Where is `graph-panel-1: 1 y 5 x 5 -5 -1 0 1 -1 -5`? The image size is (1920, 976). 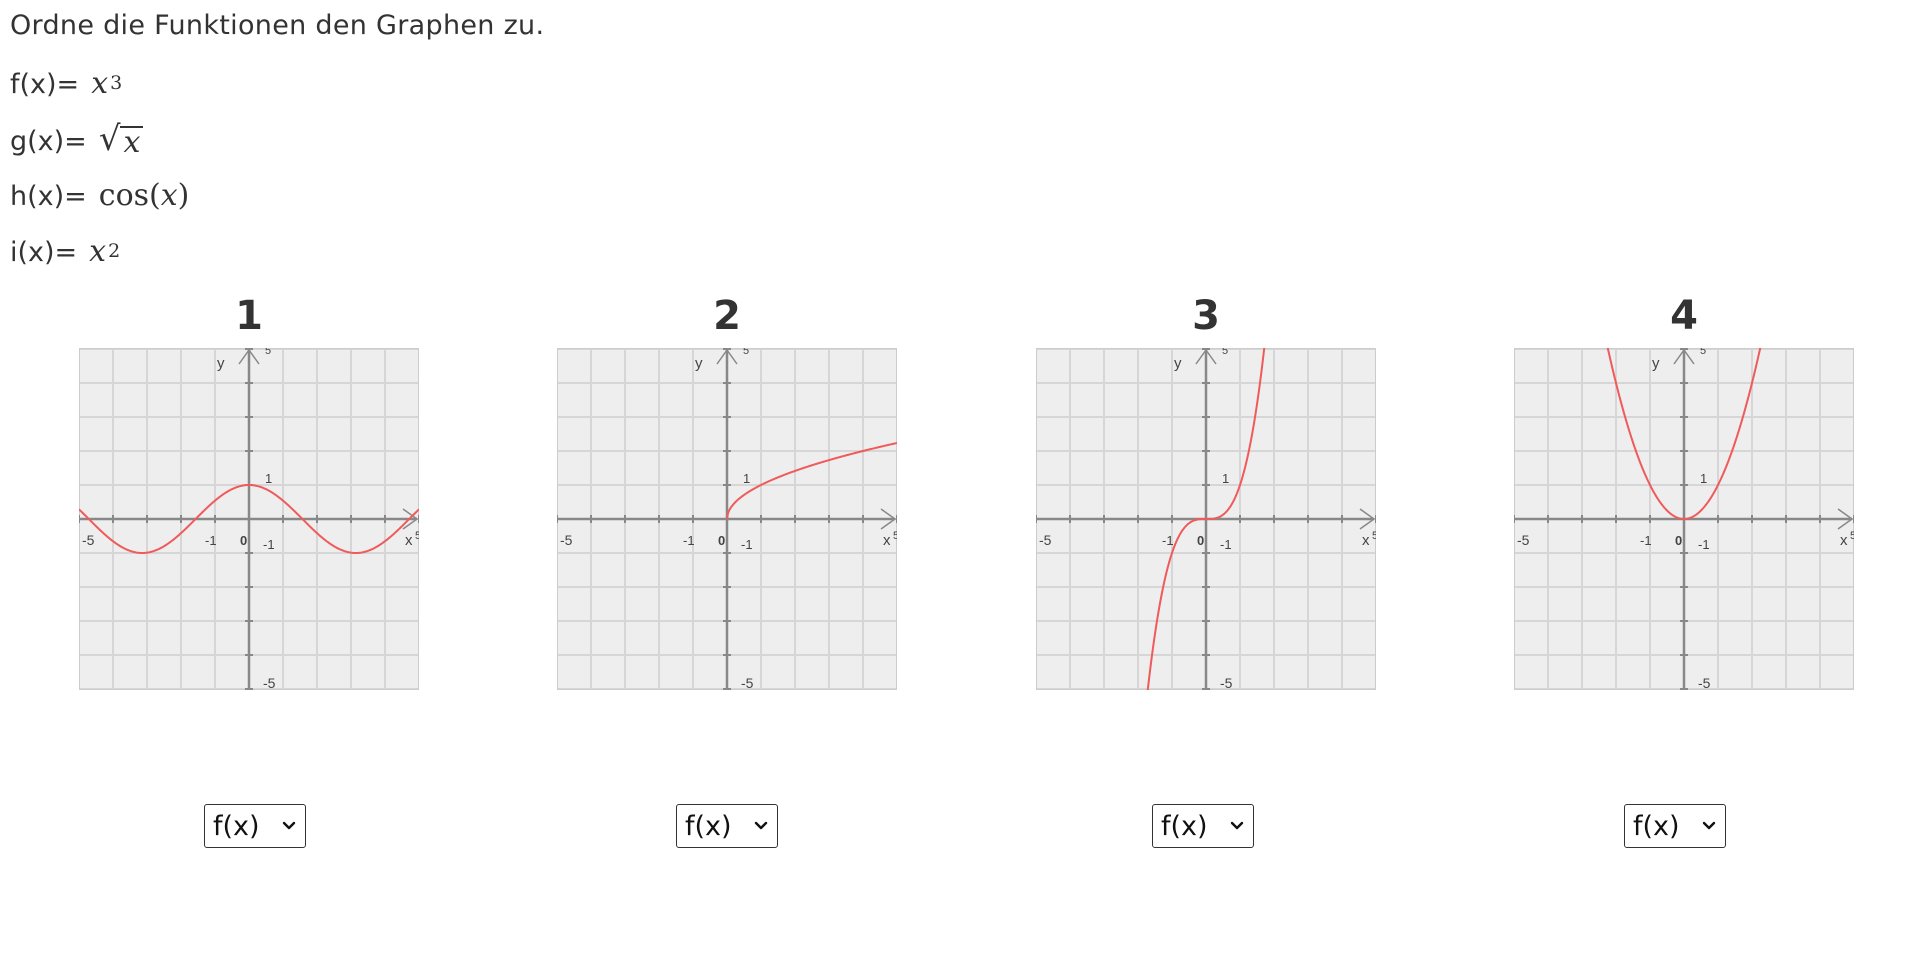
graph-panel-1: 1 y 5 x 5 -5 -1 0 1 -1 -5 is located at coordinates (249, 490).